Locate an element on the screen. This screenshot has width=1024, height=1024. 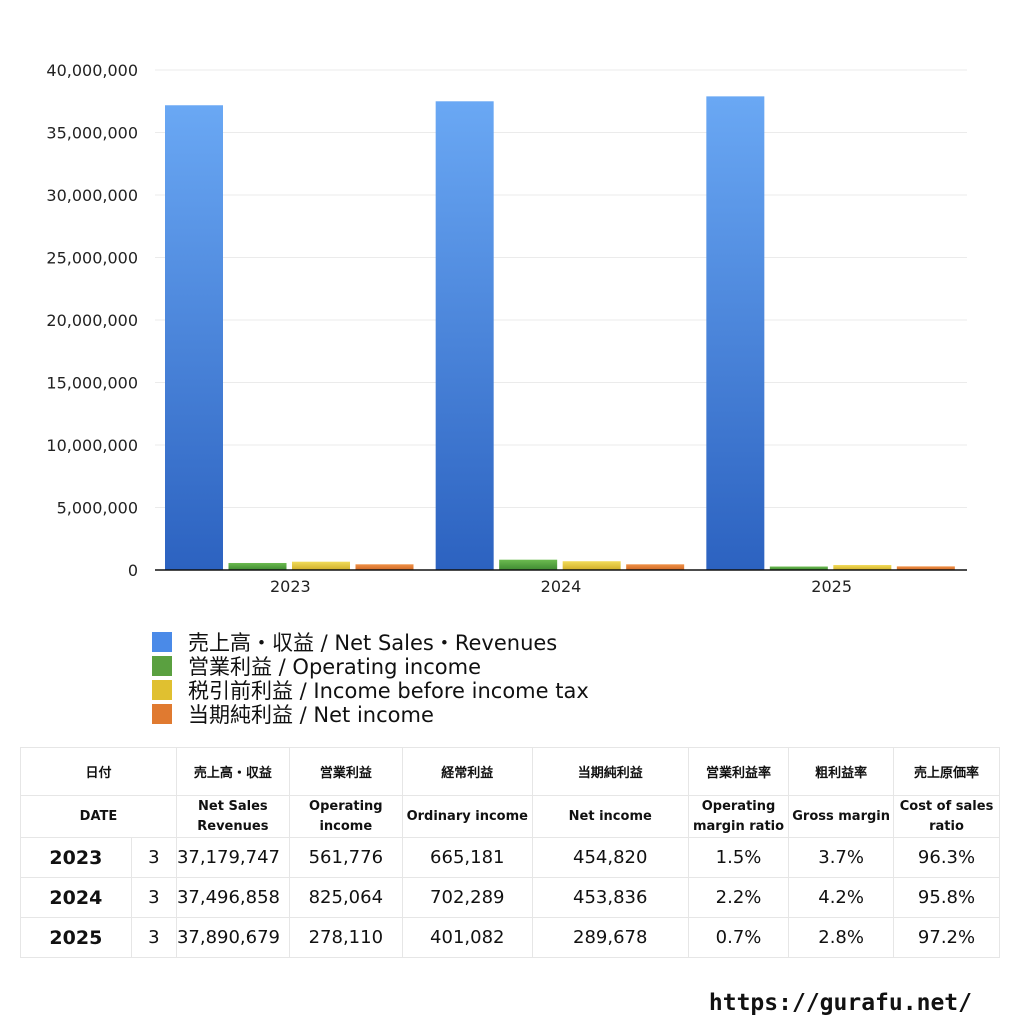
y-tick-label: 30,000,000 is located at coordinates (92, 195).